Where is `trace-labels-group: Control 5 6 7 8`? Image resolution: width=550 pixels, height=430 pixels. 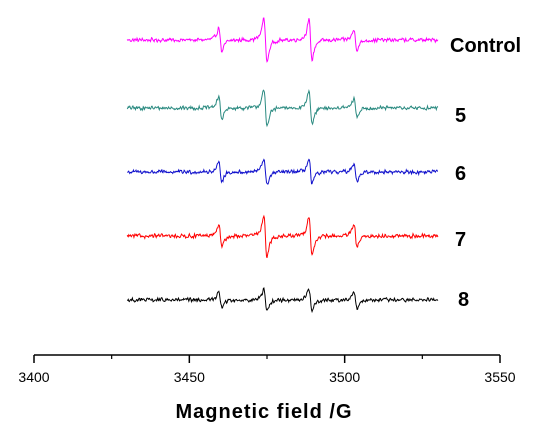
trace-labels-group: Control 5 6 7 8 is located at coordinates (485, 173).